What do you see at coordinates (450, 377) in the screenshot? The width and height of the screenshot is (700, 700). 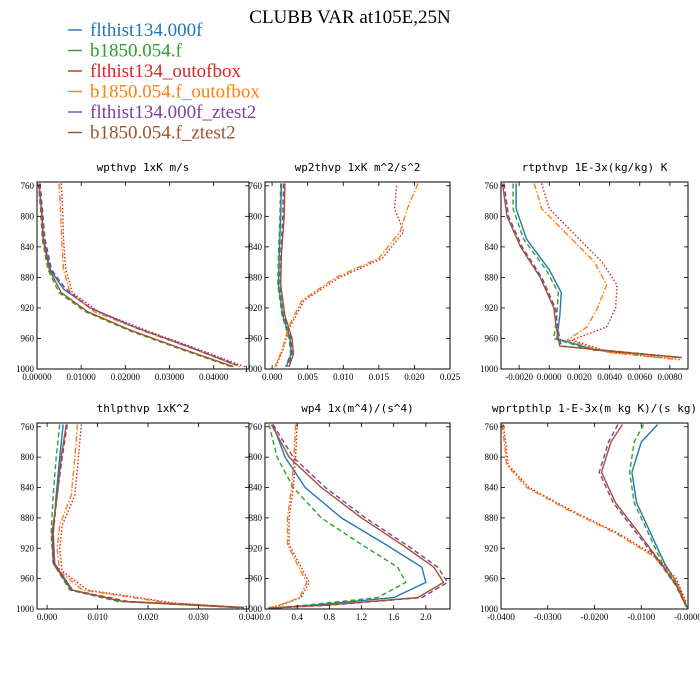 I see `xtick-label-1-5: 0.025` at bounding box center [450, 377].